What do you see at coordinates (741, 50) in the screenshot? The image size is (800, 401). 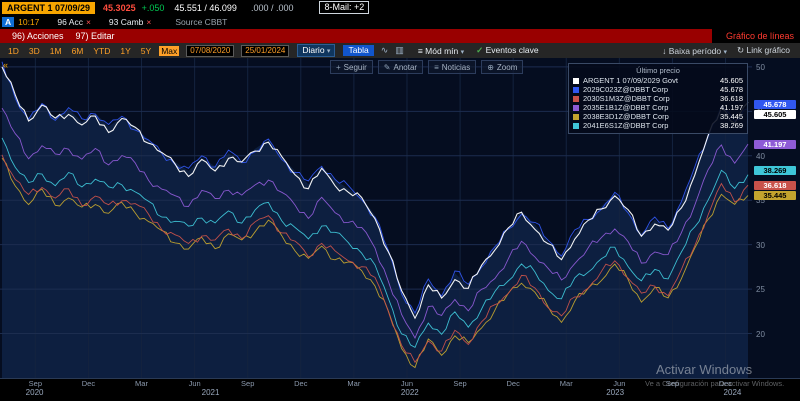 I see `refresh-icon: ↻` at bounding box center [741, 50].